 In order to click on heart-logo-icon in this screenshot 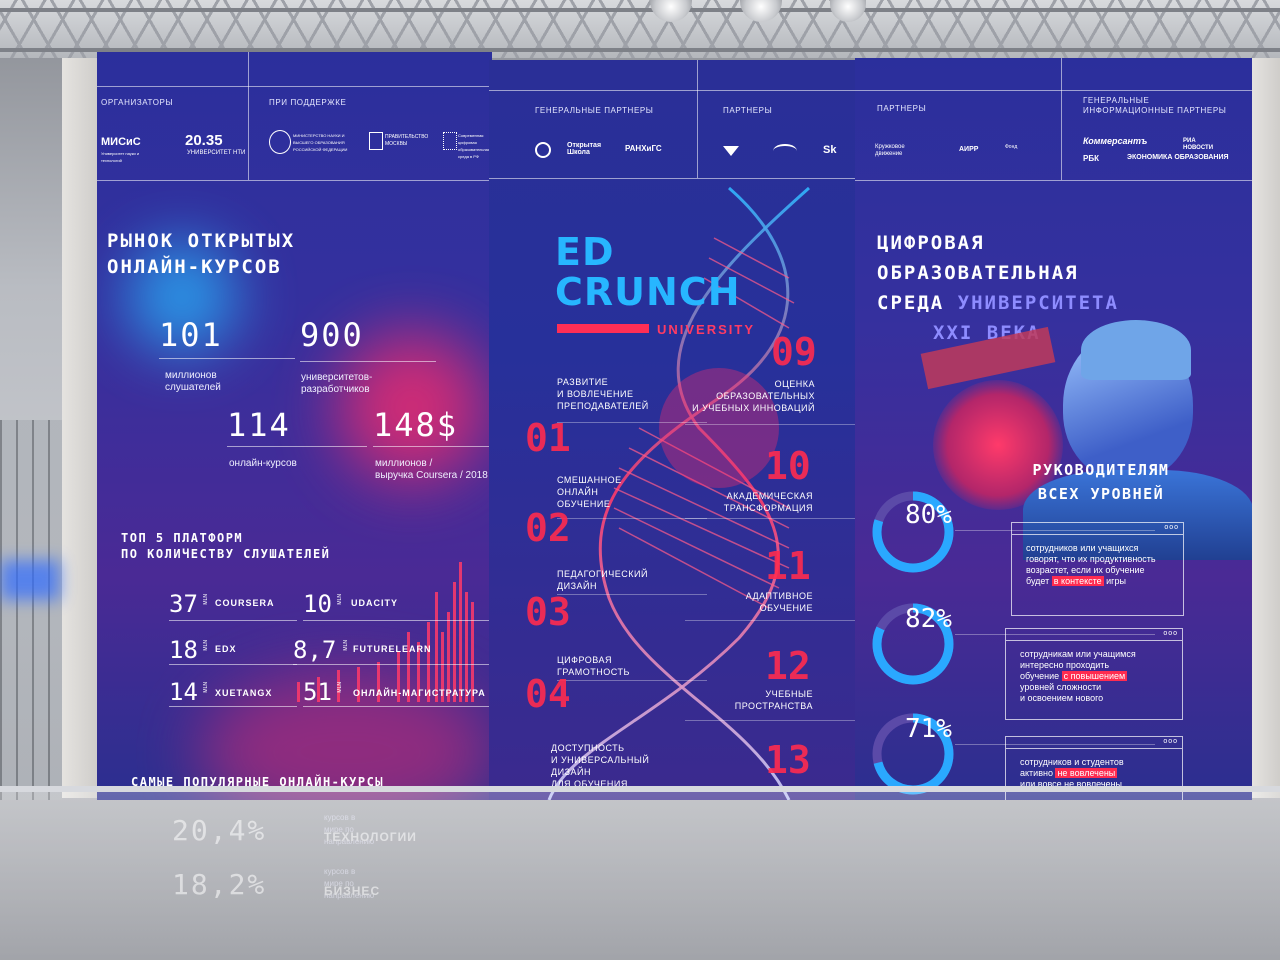, I will do `click(731, 151)`.